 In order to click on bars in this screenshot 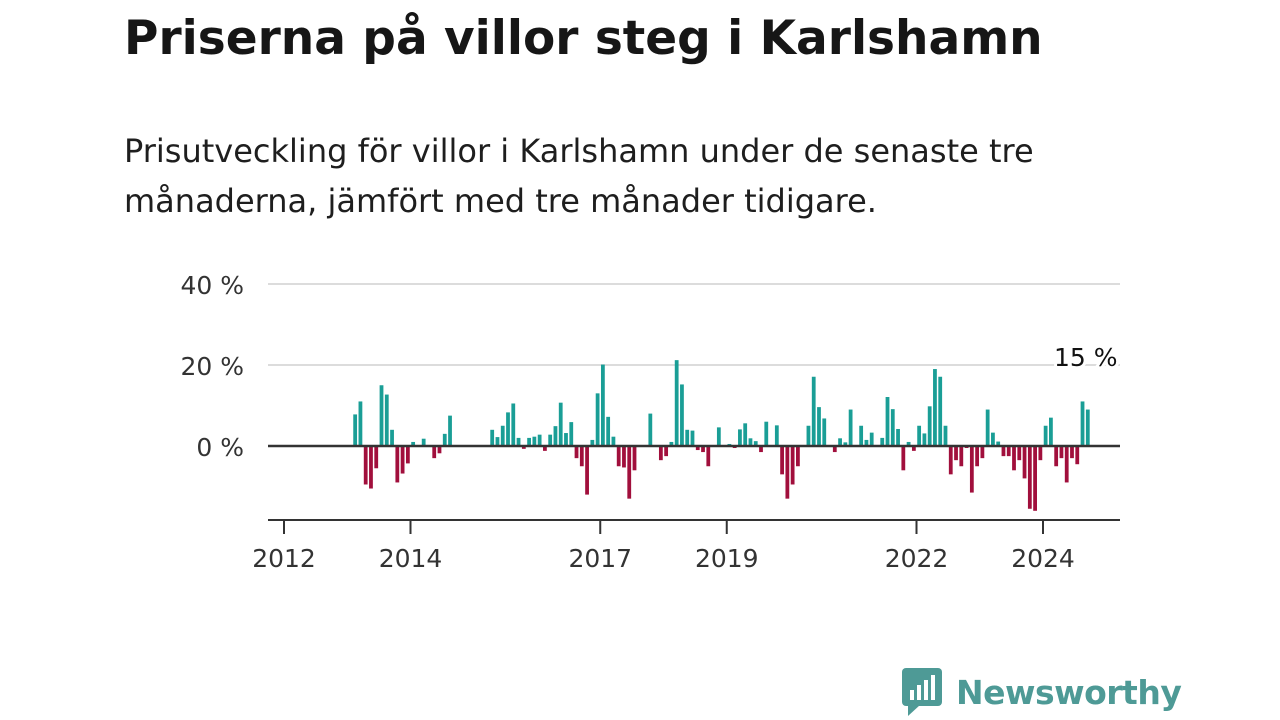, I will do `click(721, 435)`.